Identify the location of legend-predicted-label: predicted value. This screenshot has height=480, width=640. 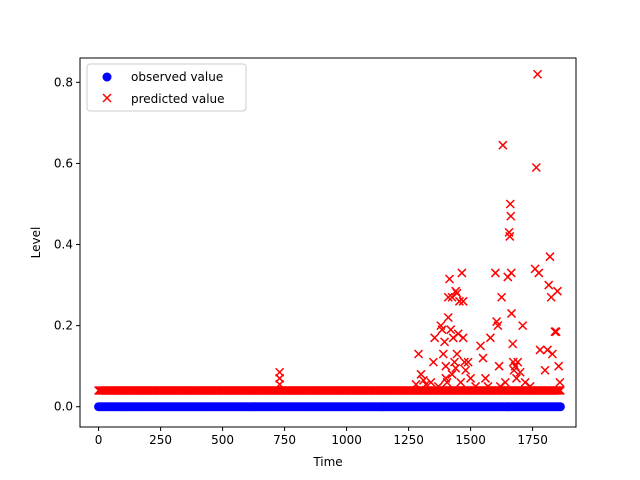
(178, 99).